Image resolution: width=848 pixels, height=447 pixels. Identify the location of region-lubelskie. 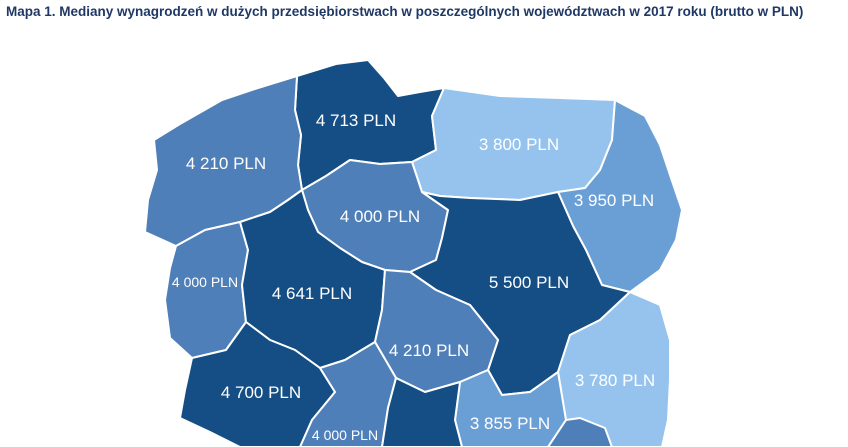
(614, 369).